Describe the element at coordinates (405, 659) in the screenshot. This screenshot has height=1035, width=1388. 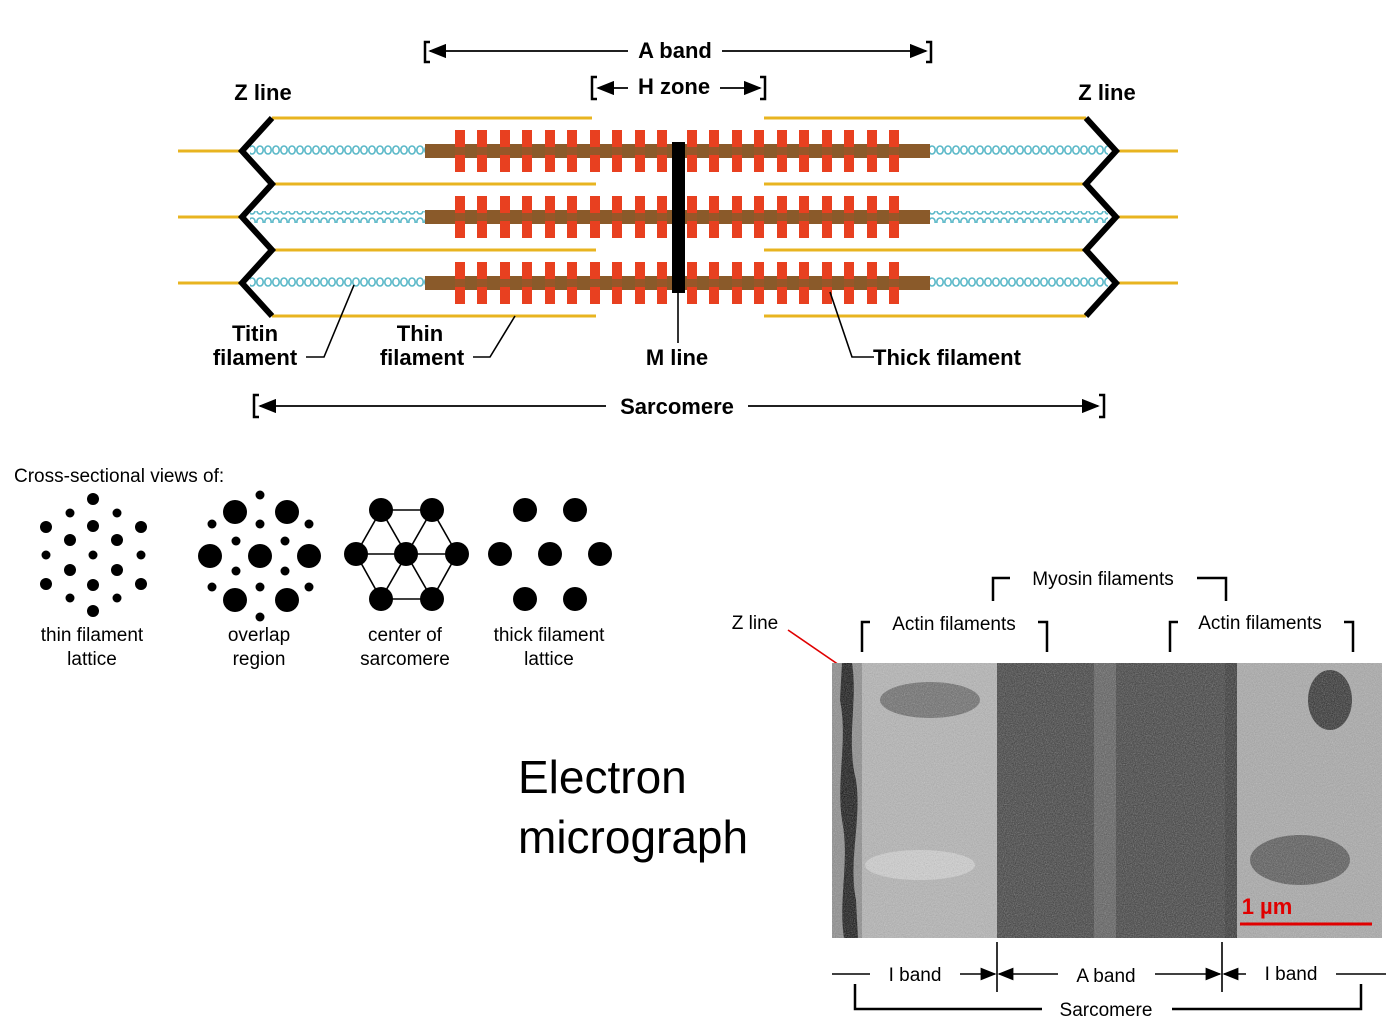
I see `view3-line2: sarcomere` at that location.